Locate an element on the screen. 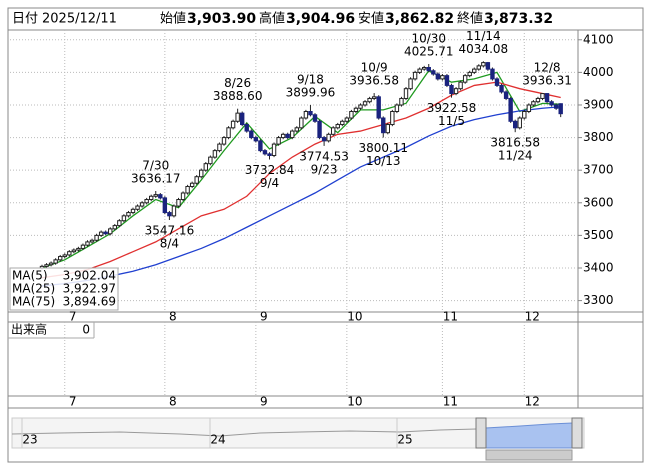 The width and height of the screenshot is (653, 470). field-name: 終値 is located at coordinates (470, 19).